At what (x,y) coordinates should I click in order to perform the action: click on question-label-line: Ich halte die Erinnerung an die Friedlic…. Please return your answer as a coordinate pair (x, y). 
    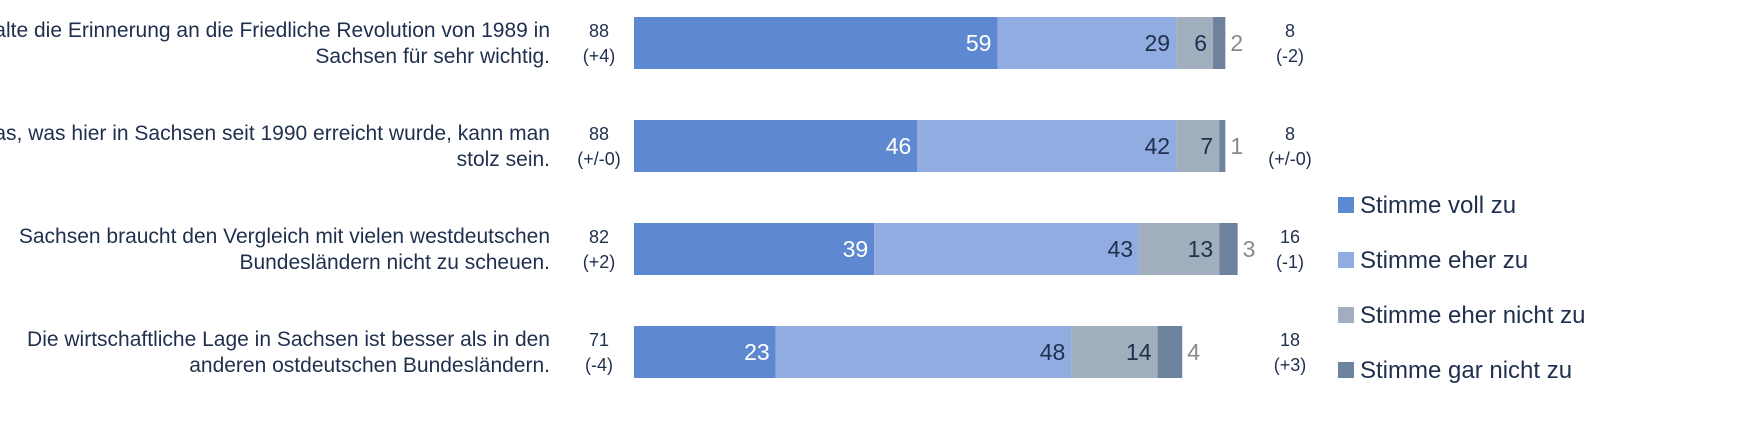
    Looking at the image, I should click on (275, 30).